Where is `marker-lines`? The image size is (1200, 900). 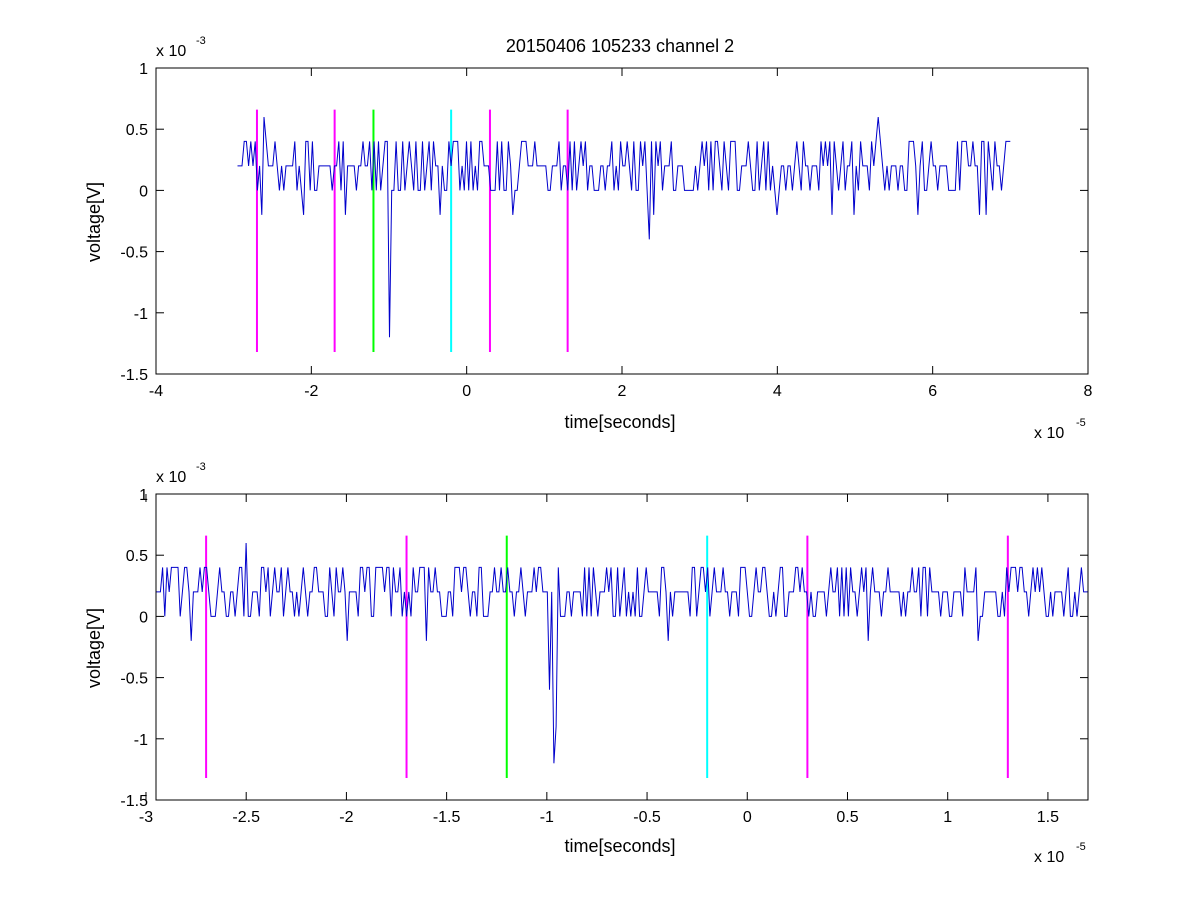 marker-lines is located at coordinates (412, 230).